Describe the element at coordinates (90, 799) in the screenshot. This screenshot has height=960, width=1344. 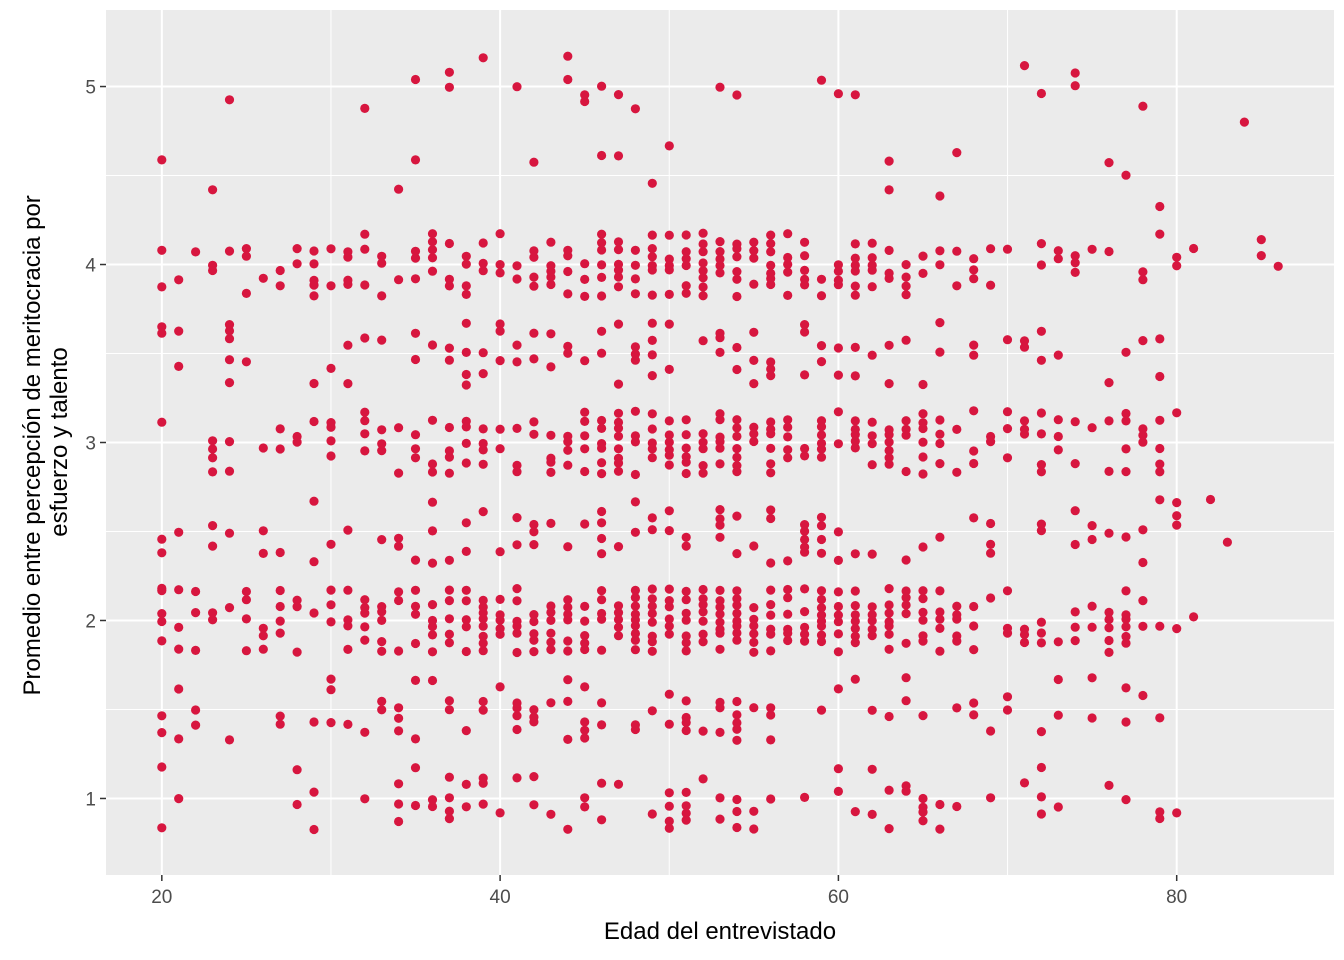
I see `y-tick-label: 1` at that location.